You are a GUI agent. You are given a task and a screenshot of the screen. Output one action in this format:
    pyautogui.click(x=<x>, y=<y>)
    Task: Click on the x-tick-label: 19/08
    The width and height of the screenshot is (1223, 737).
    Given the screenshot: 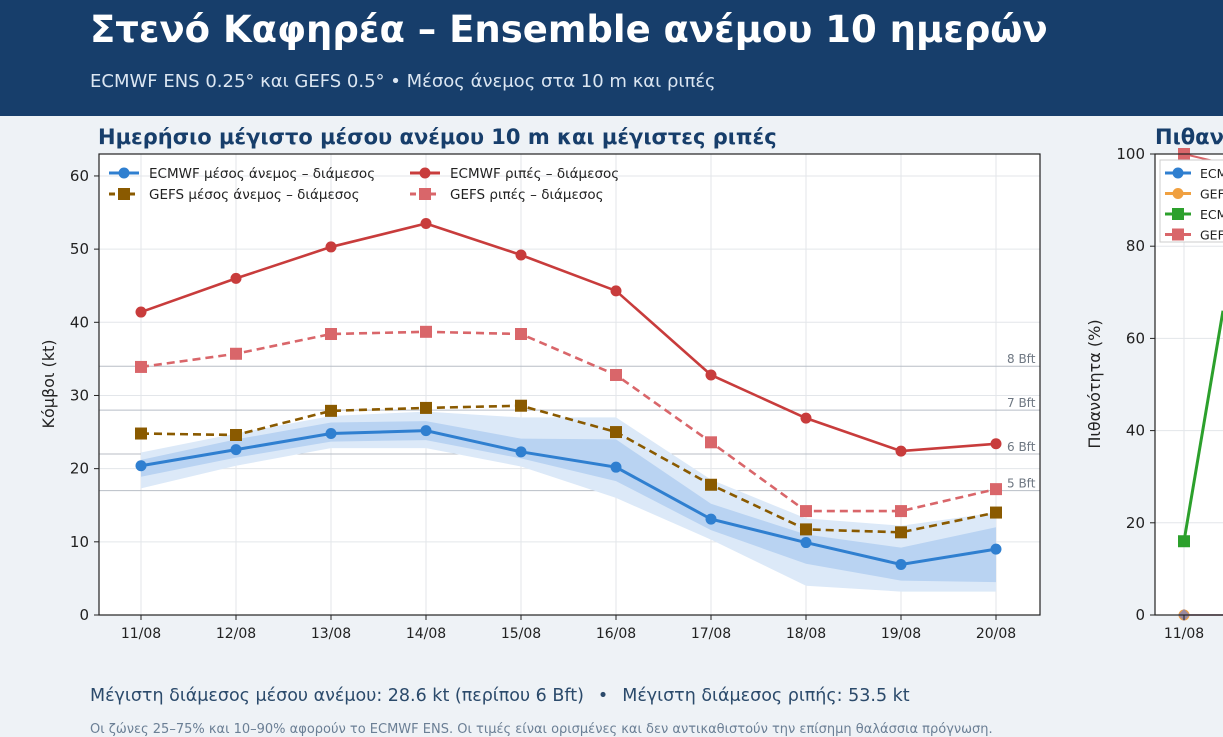 What is the action you would take?
    pyautogui.click(x=901, y=634)
    